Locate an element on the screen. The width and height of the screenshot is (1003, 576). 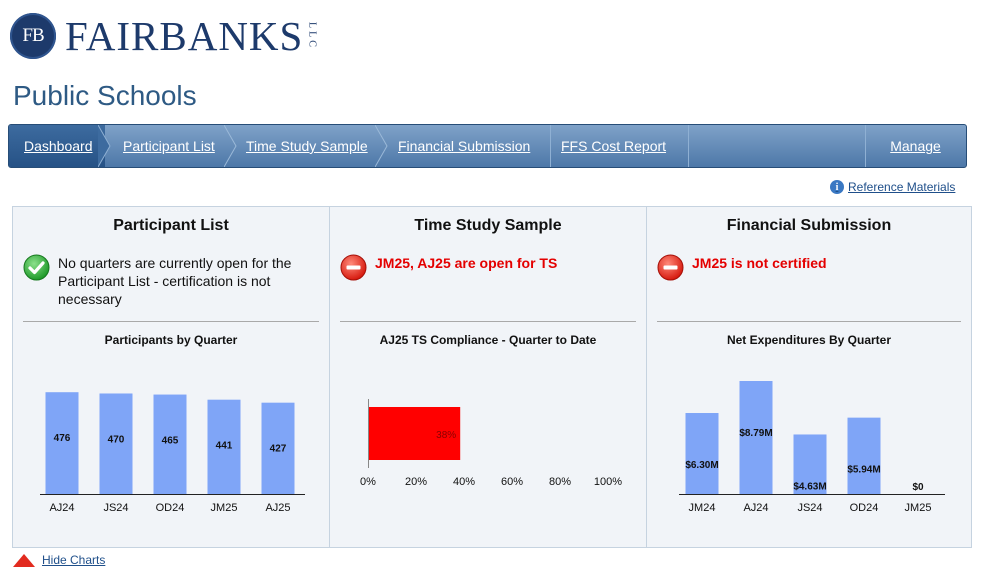
tick-label: 60% is located at coordinates (512, 482).